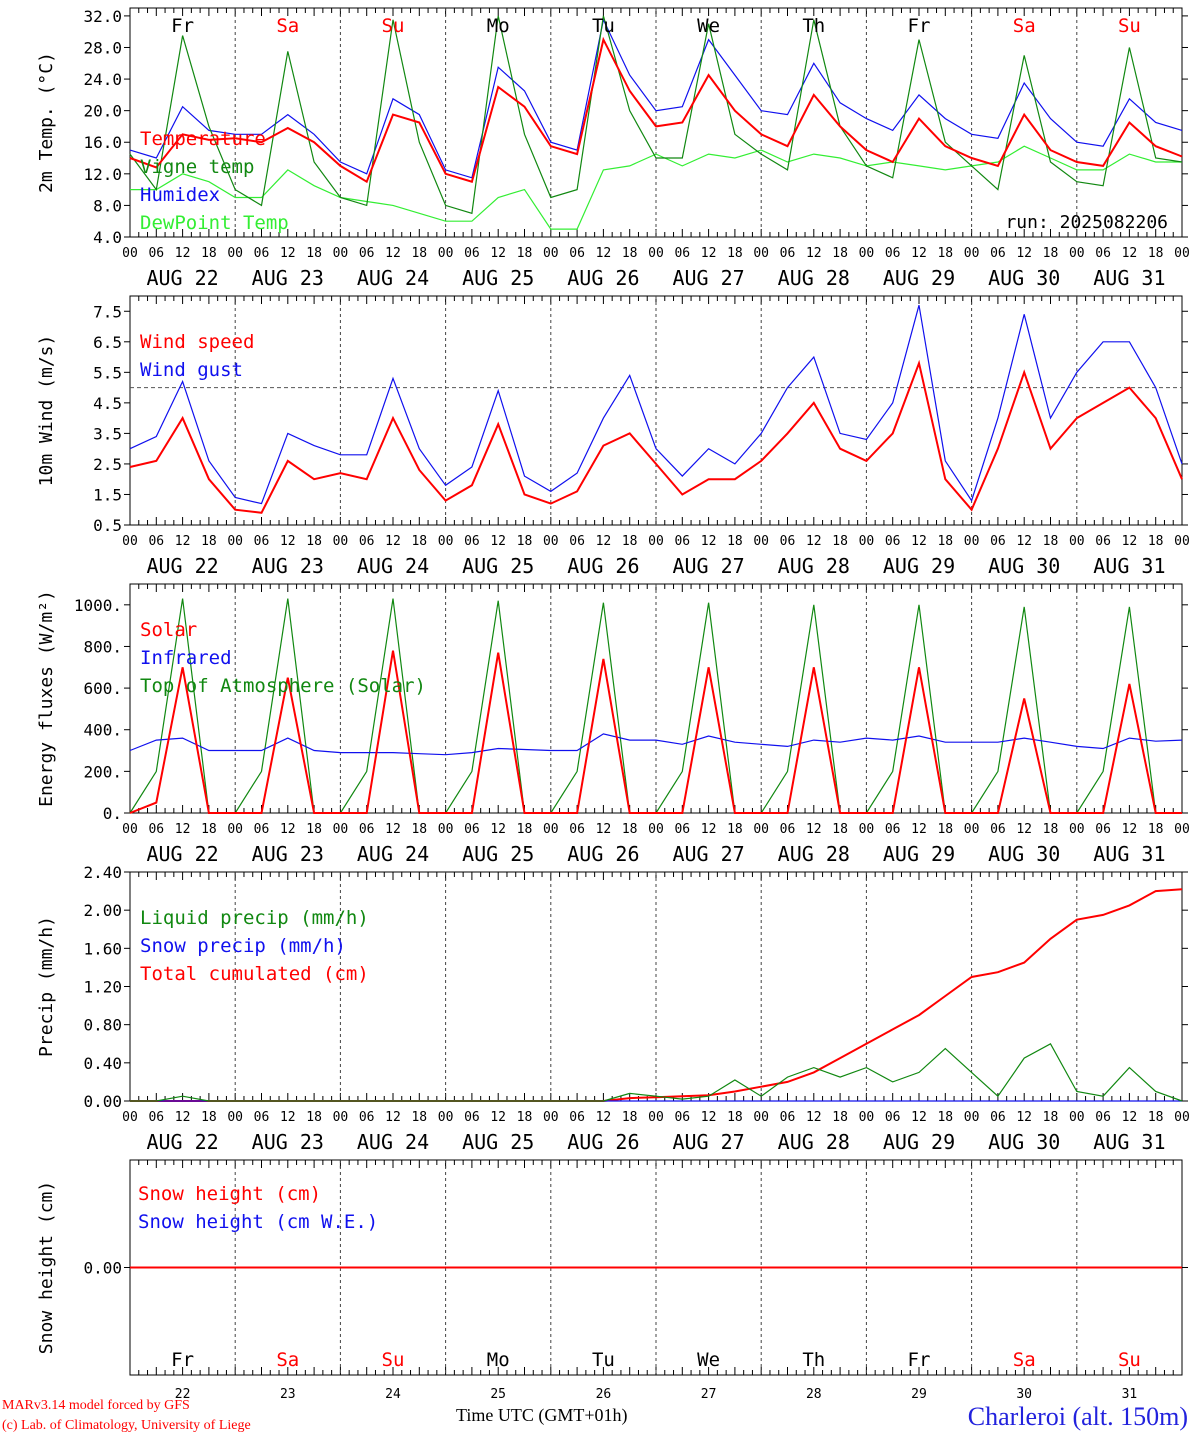 This screenshot has height=1440, width=1194. What do you see at coordinates (107, 372) in the screenshot?
I see `y-tick-label: 5.5` at bounding box center [107, 372].